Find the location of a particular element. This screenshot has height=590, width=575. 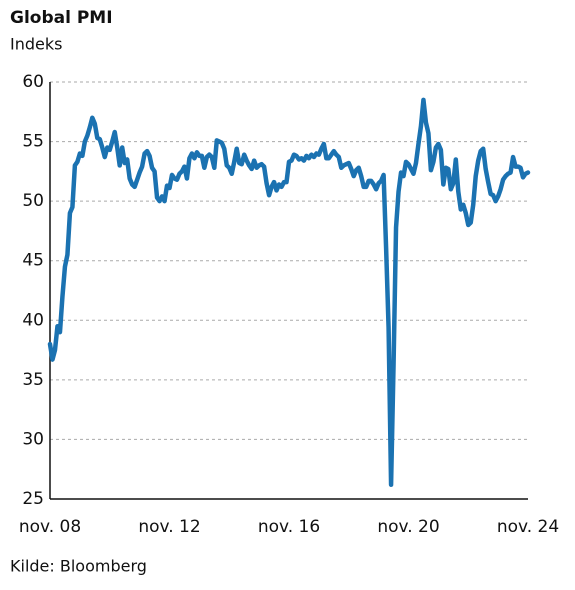

y-tick-label: 25 is located at coordinates (33, 499).